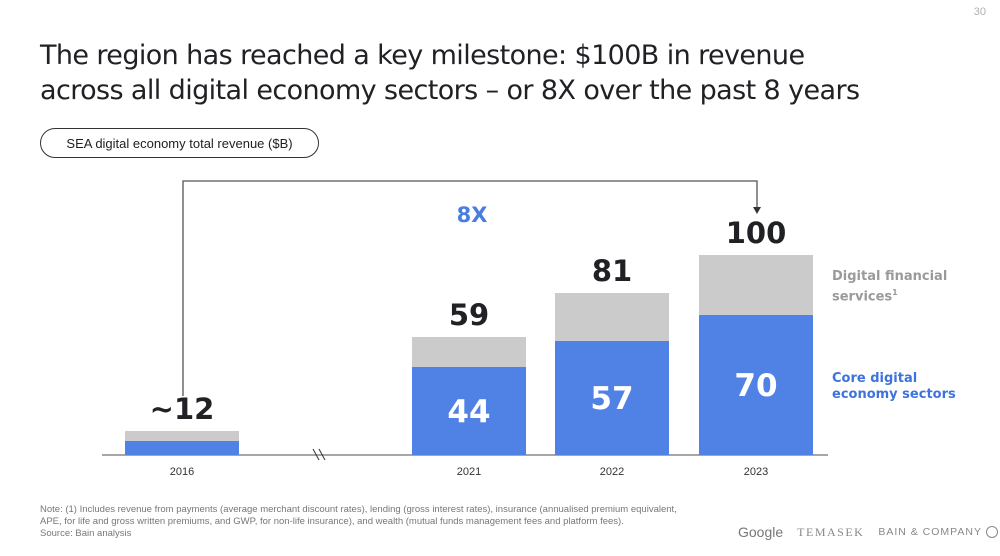 The height and width of the screenshot is (556, 1000). I want to click on bar-dfs-2016, so click(182, 436).